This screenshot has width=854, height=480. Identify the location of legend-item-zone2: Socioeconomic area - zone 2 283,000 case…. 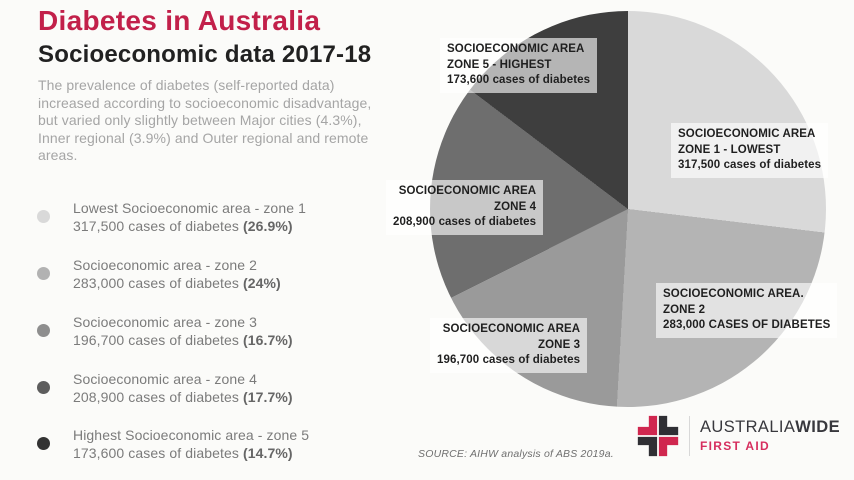
(155, 274).